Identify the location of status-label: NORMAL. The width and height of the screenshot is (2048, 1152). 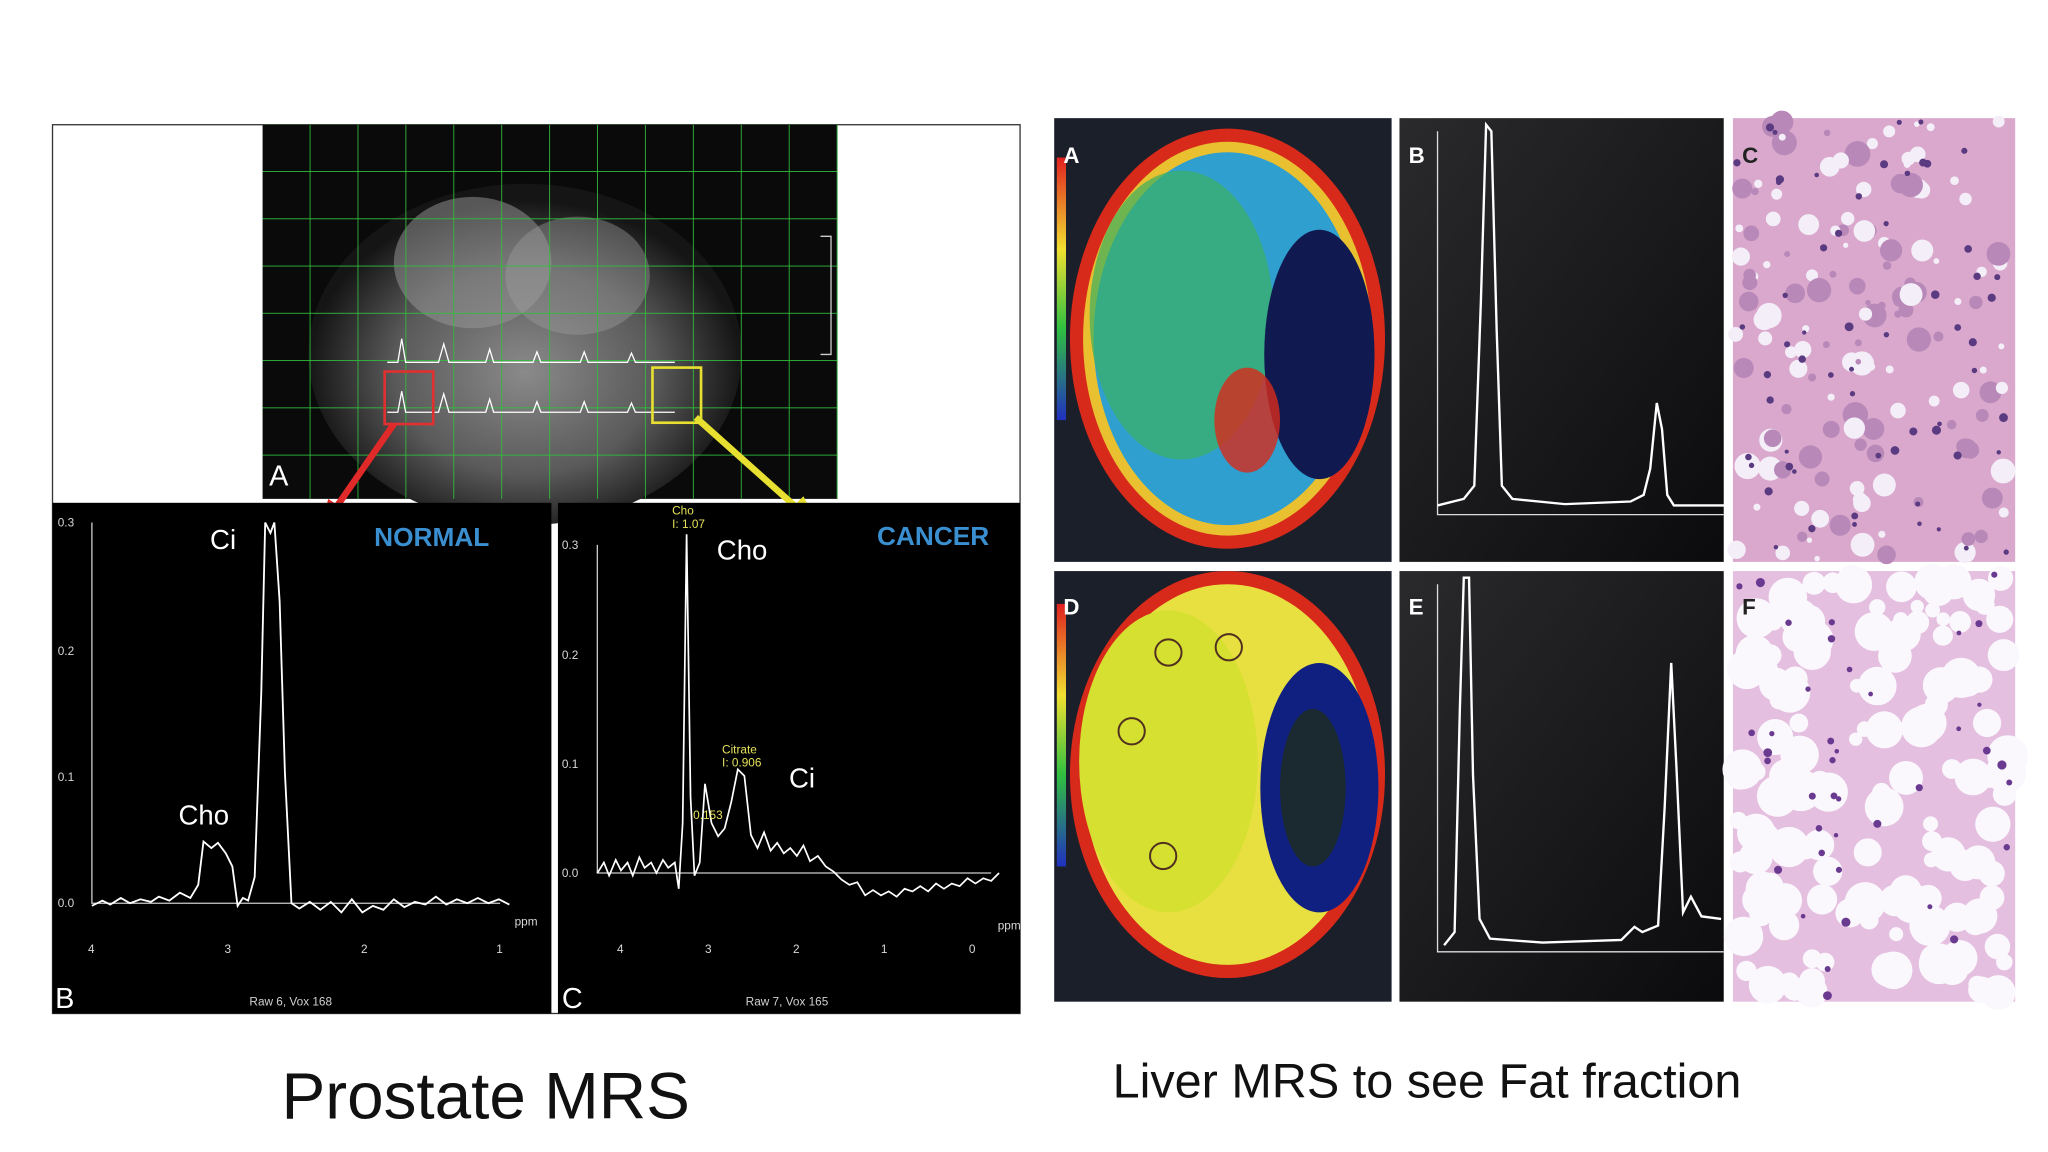
(431, 537).